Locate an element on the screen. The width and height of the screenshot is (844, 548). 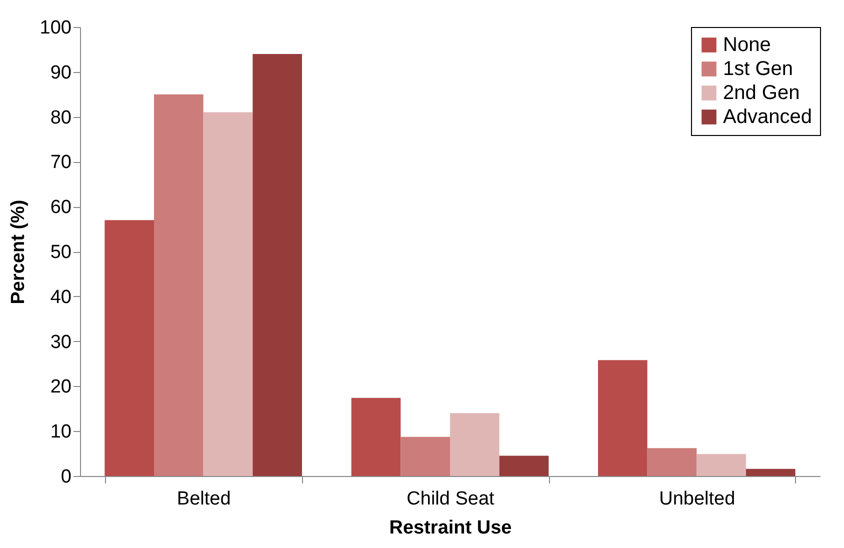
x-tick-label: Belted is located at coordinates (203, 499).